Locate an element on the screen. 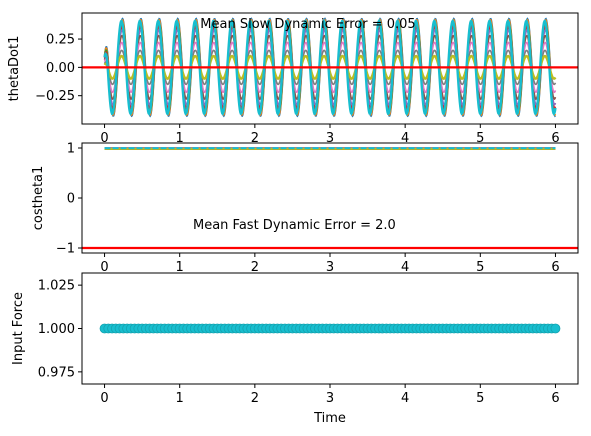 The width and height of the screenshot is (591, 436). y-tick-label: 1.025 is located at coordinates (56, 286).